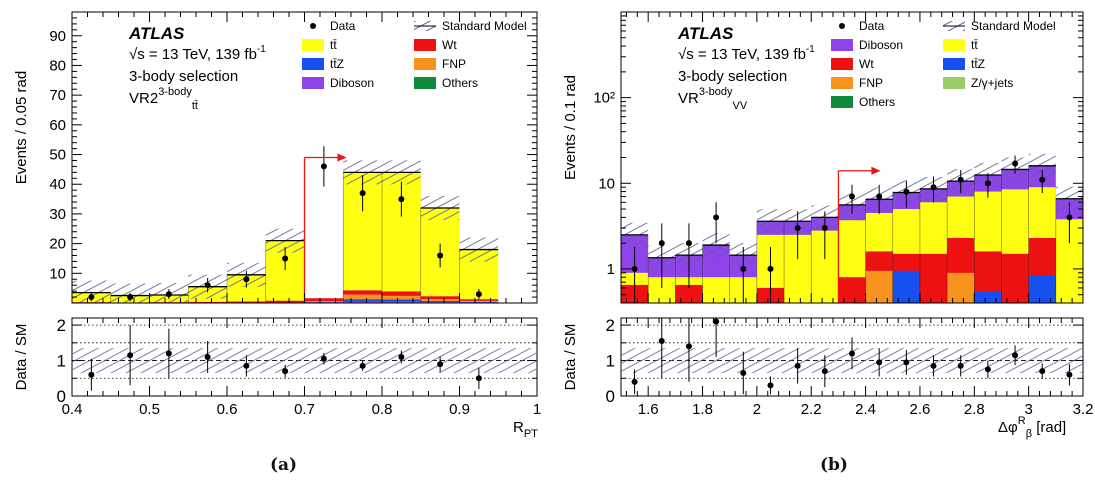 The image size is (1095, 485). What do you see at coordinates (610, 396) in the screenshot?
I see `ratio-tick-label: 0` at bounding box center [610, 396].